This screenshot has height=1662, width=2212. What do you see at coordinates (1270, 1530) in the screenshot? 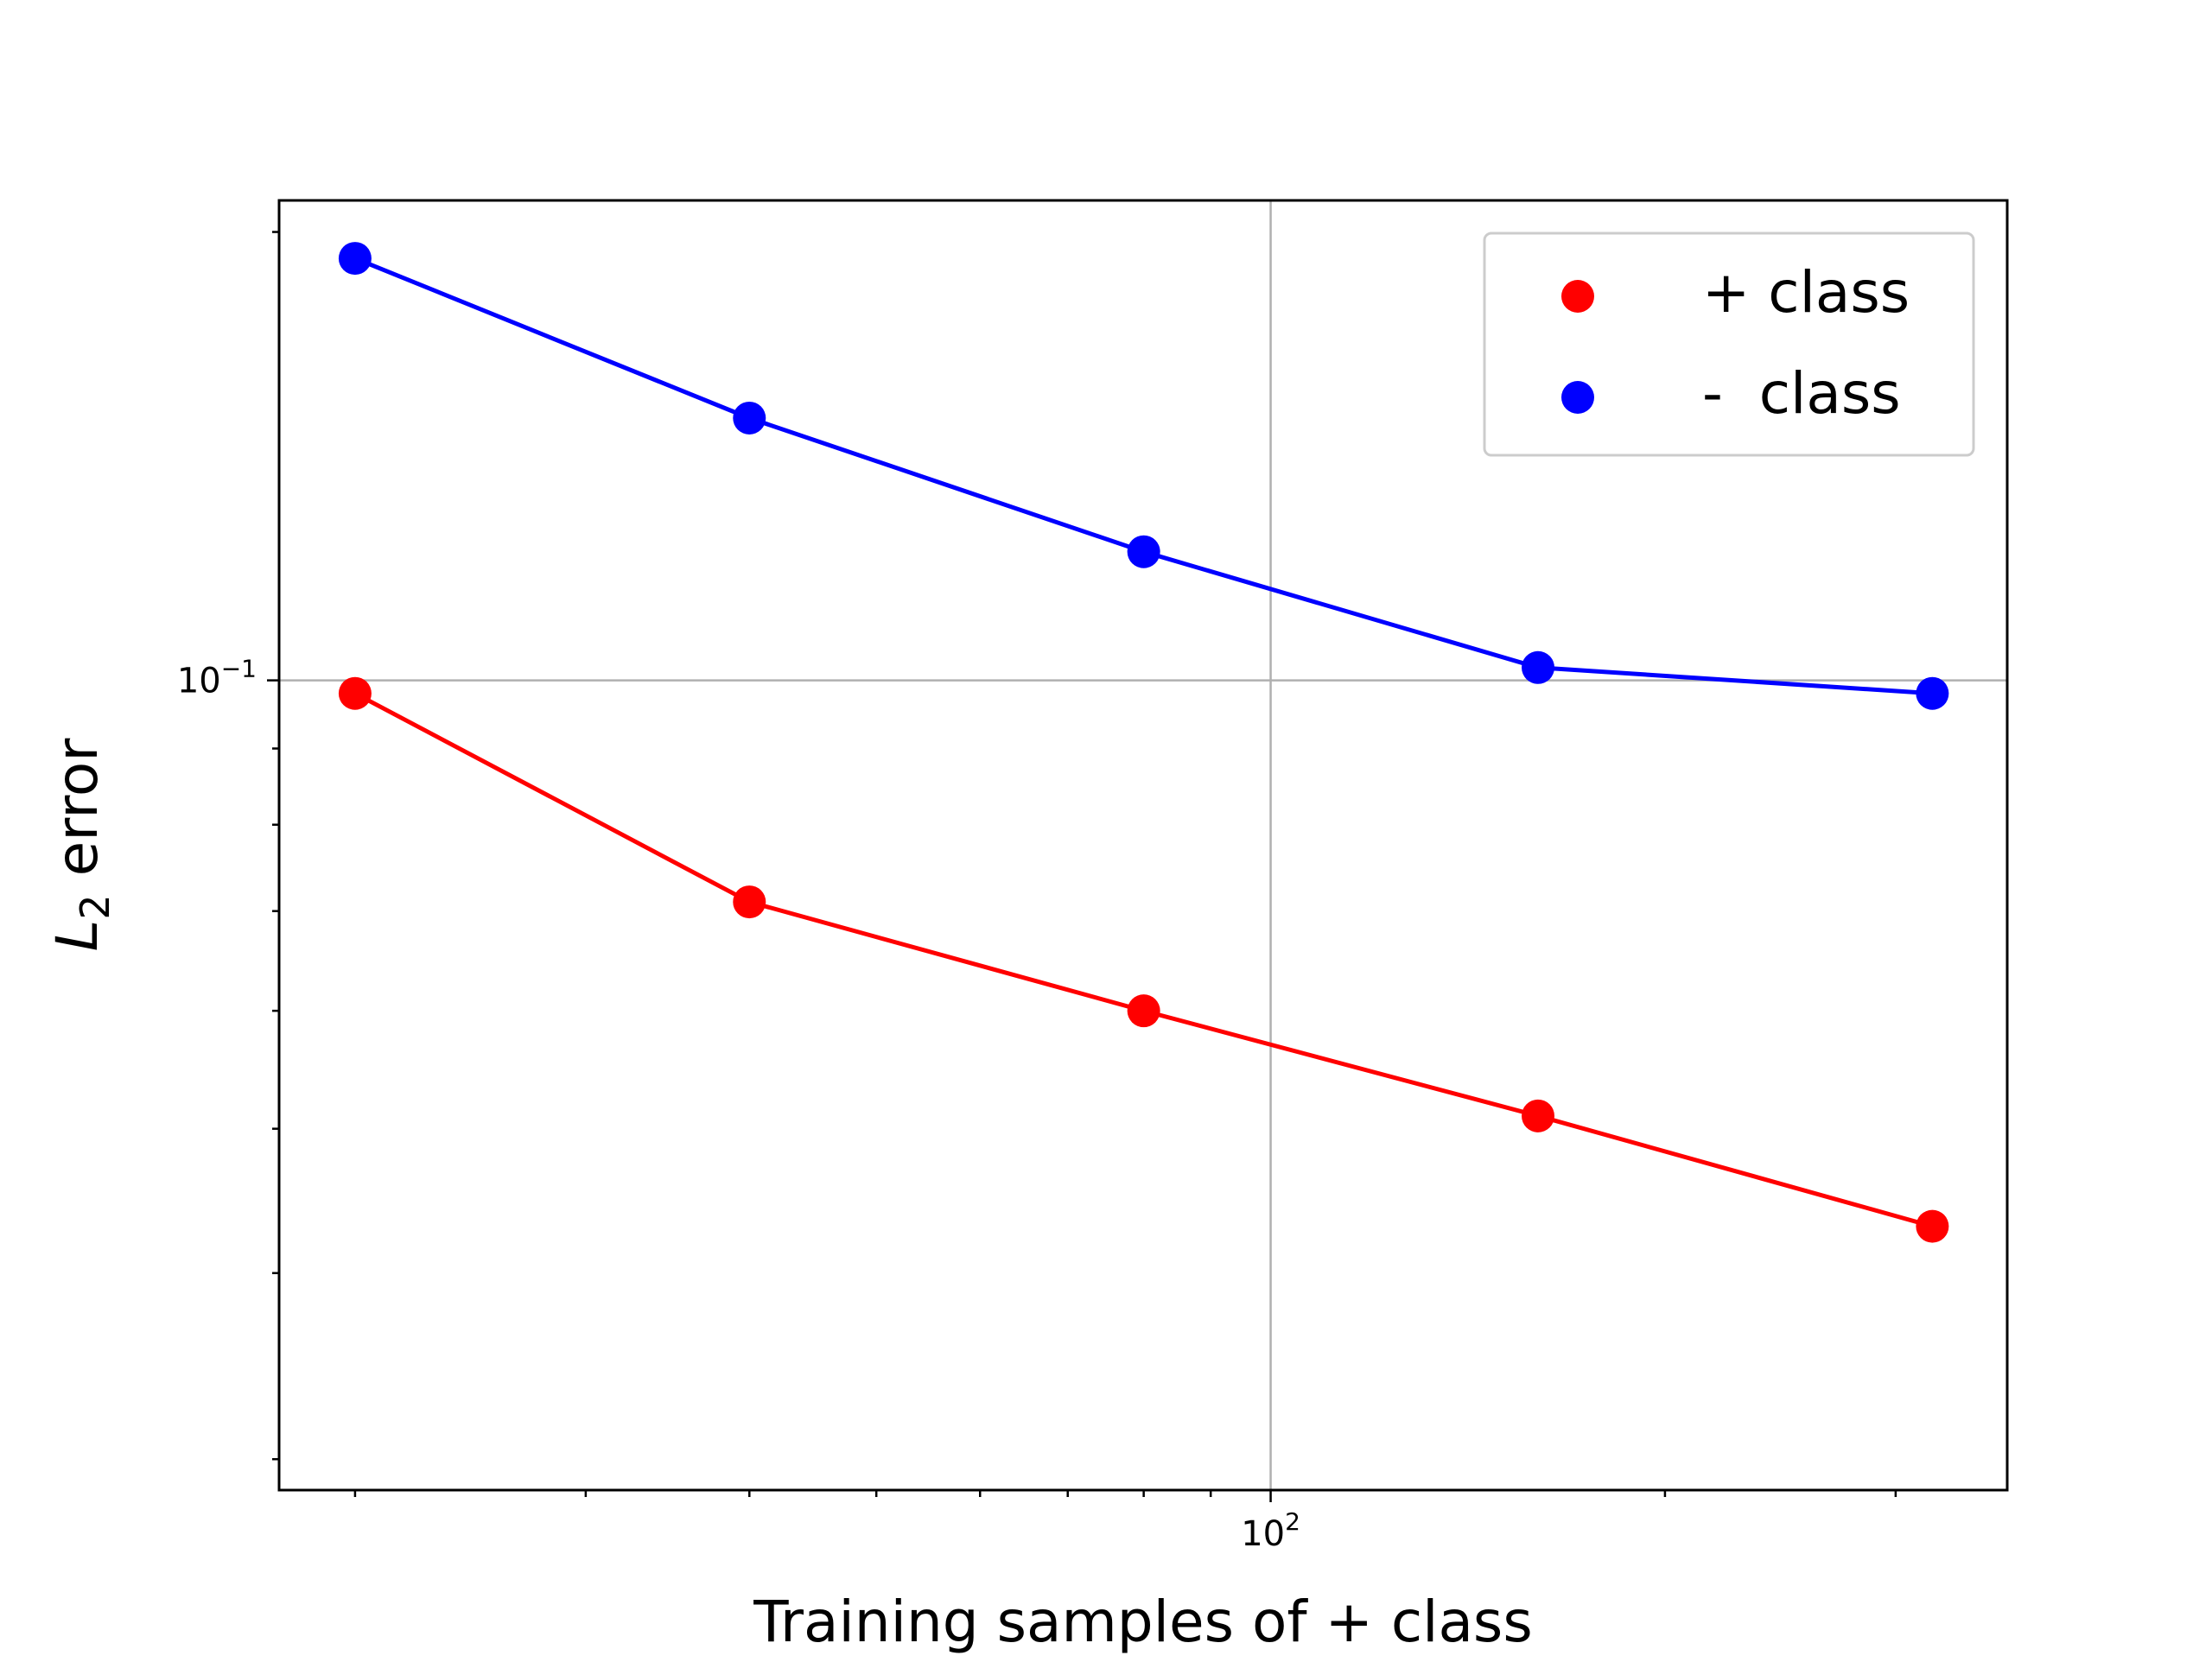
I see `x-tick-label-0: 102` at bounding box center [1270, 1530].